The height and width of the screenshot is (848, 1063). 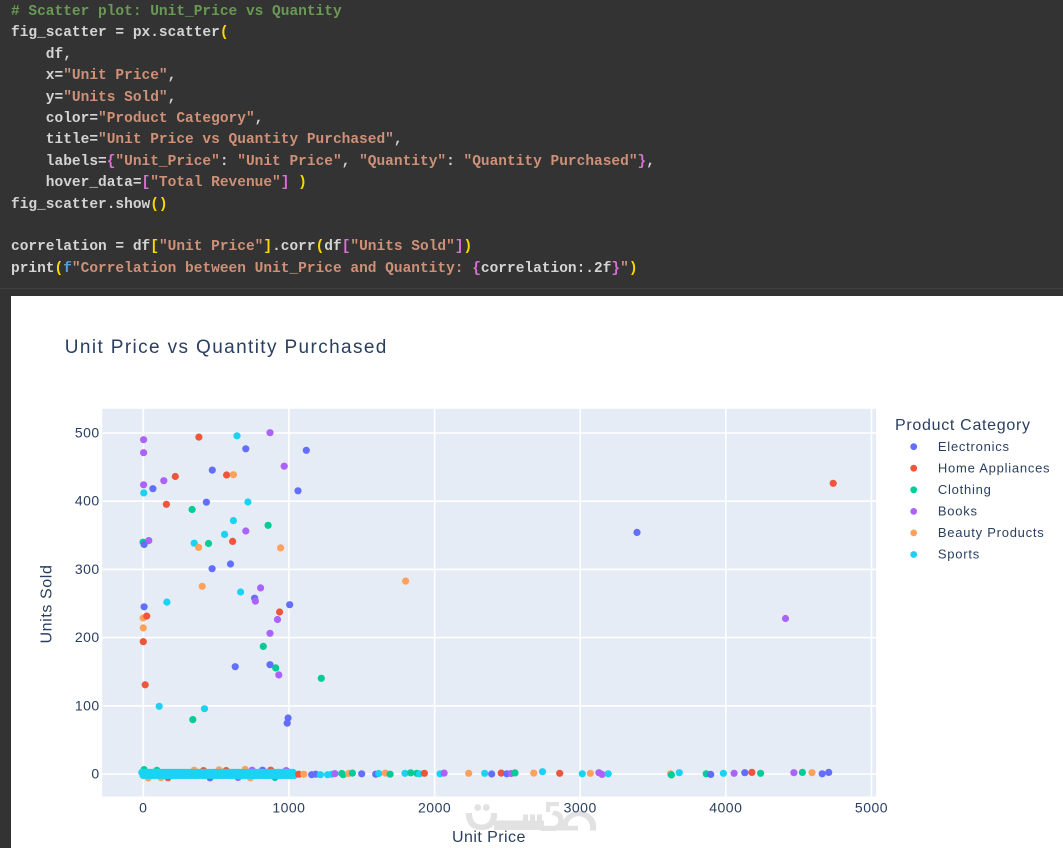 I want to click on svg-text: 4000, so click(x=725, y=808).